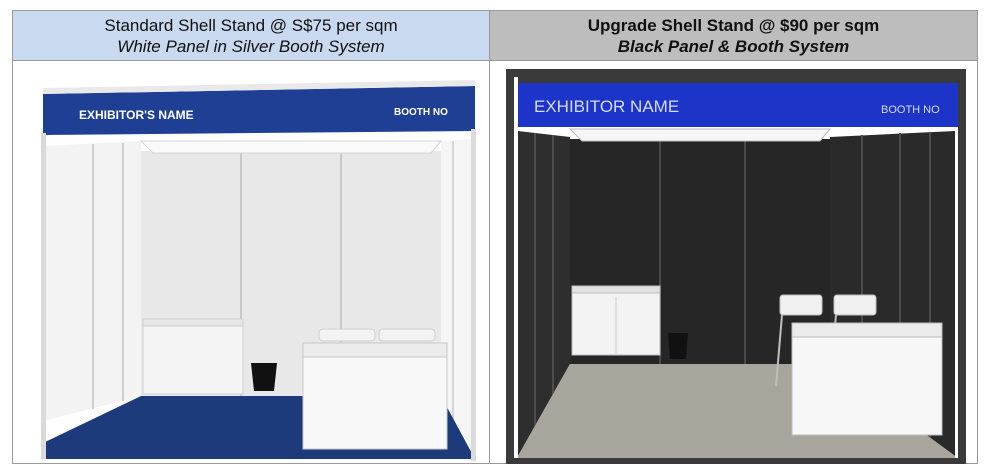 This screenshot has width=992, height=472. I want to click on left-side-wall, so click(544, 293).